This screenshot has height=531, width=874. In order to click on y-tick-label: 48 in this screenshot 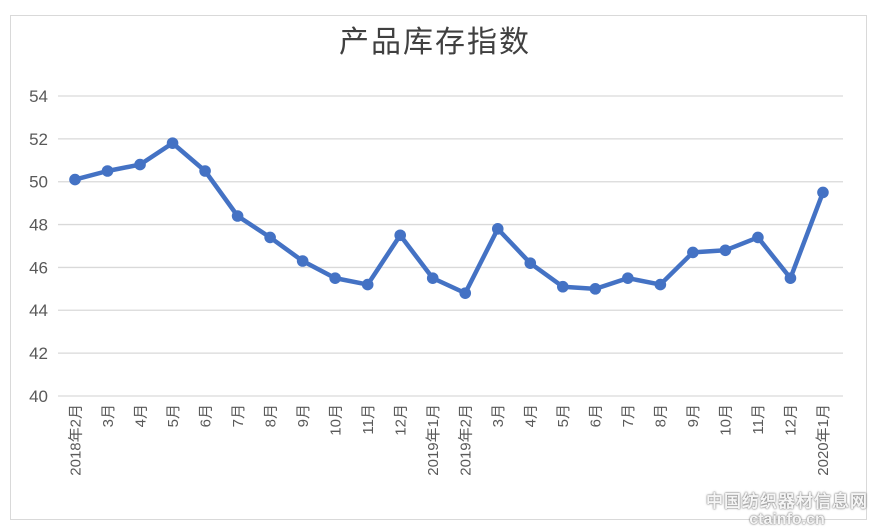, I will do `click(38, 225)`.